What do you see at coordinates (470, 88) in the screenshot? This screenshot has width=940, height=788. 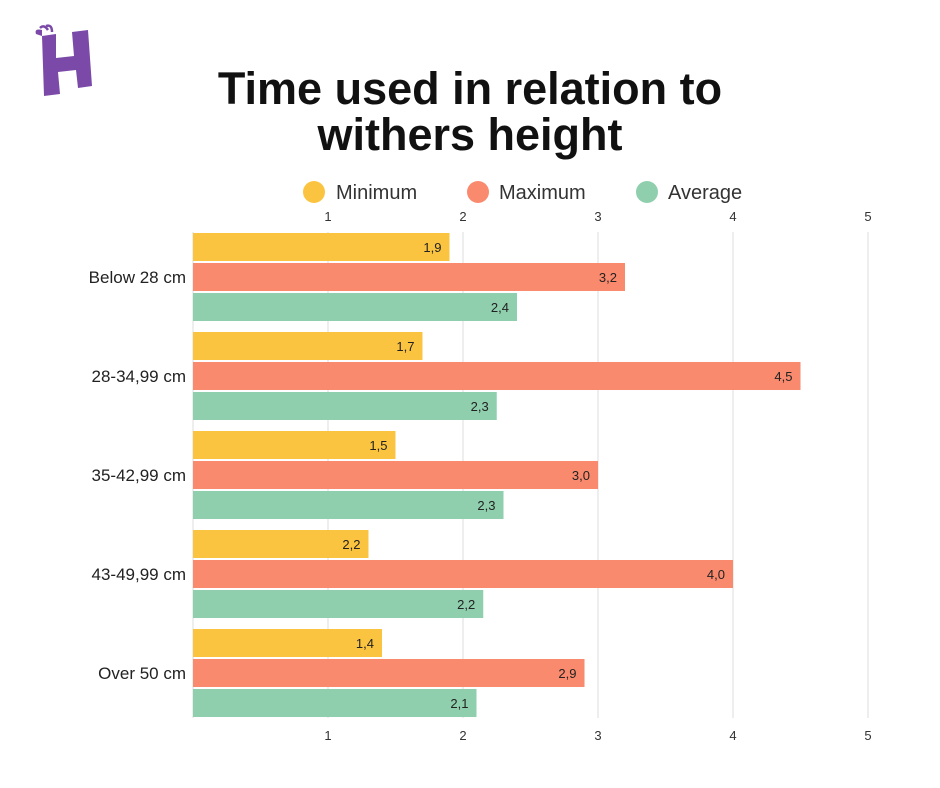 I see `chart-title-line-1: Time used in relation to` at bounding box center [470, 88].